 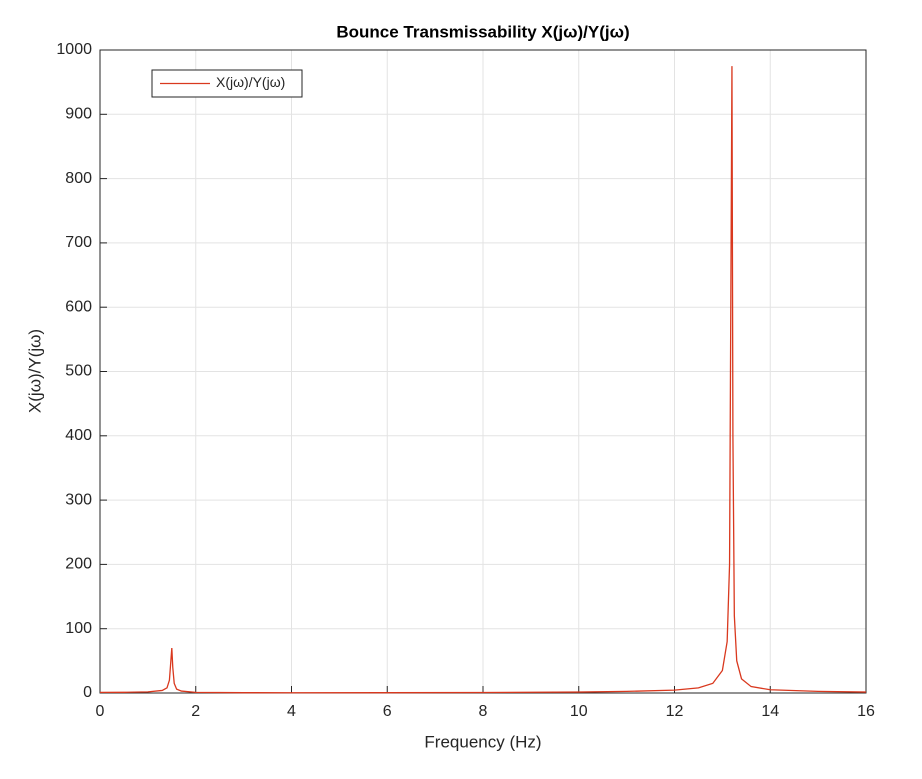 What do you see at coordinates (87, 692) in the screenshot?
I see `y-tick-label: 0` at bounding box center [87, 692].